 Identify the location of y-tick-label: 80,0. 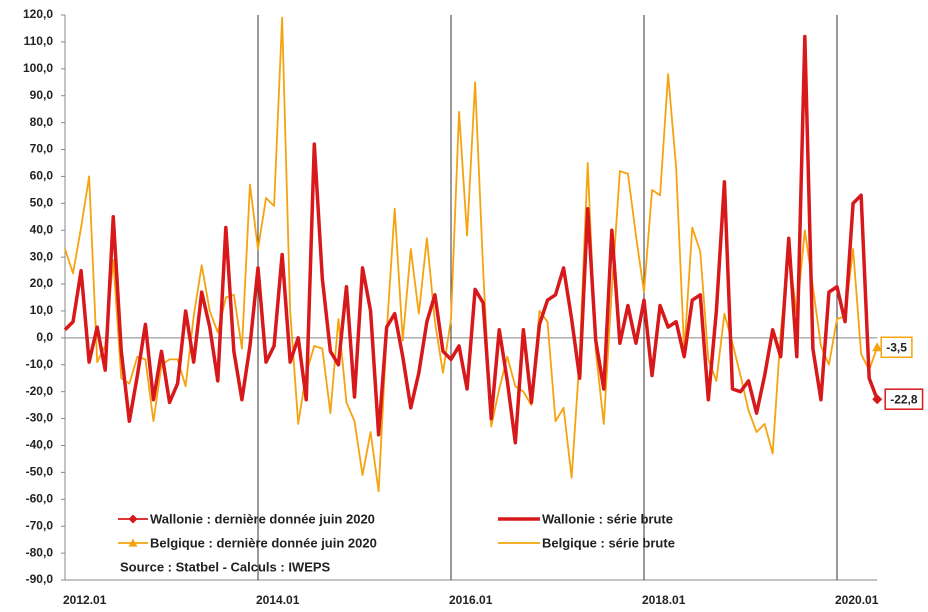
(42, 122).